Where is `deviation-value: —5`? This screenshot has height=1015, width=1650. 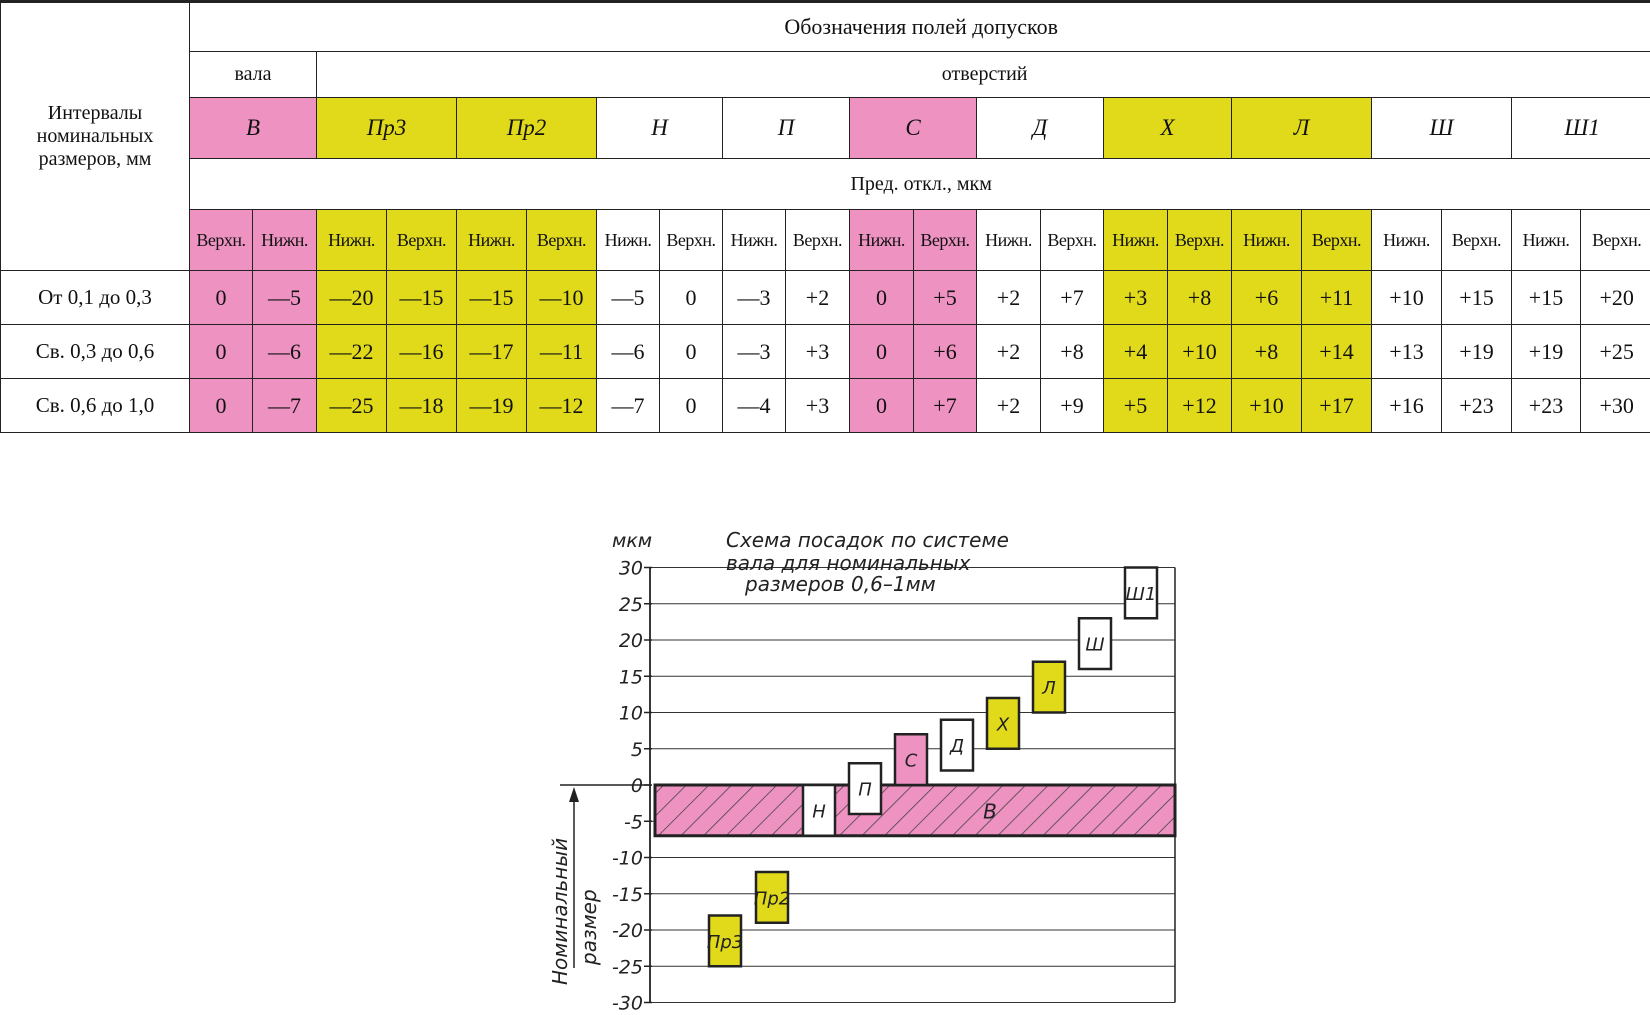 deviation-value: —5 is located at coordinates (628, 297).